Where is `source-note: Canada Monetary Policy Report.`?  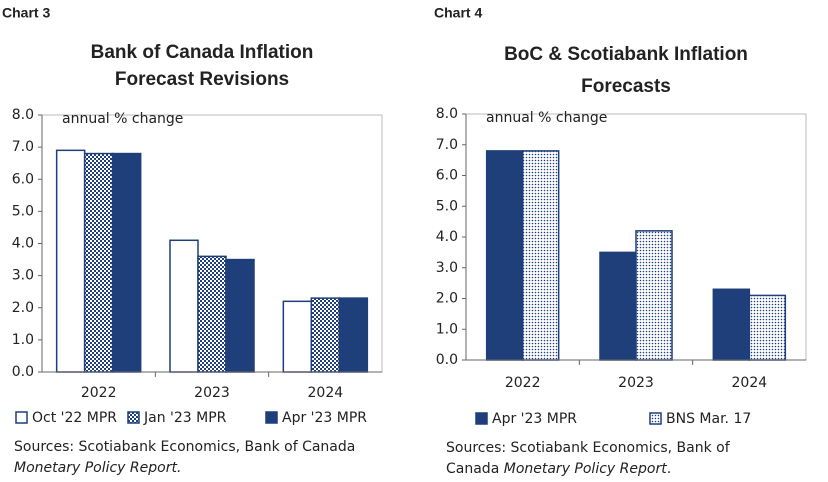
source-note: Canada Monetary Policy Report. is located at coordinates (558, 469).